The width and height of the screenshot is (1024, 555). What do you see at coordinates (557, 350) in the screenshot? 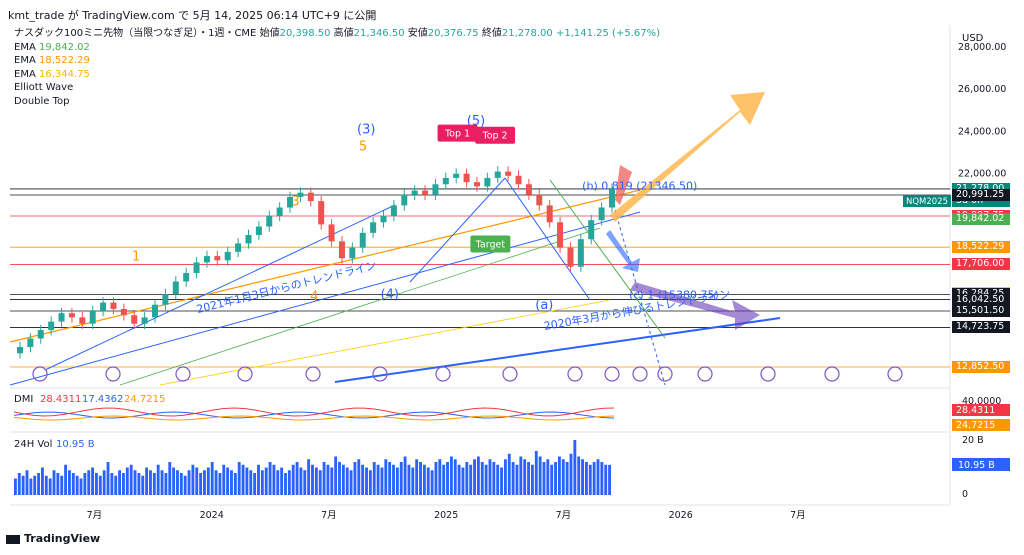
I see `trendline-2020` at bounding box center [557, 350].